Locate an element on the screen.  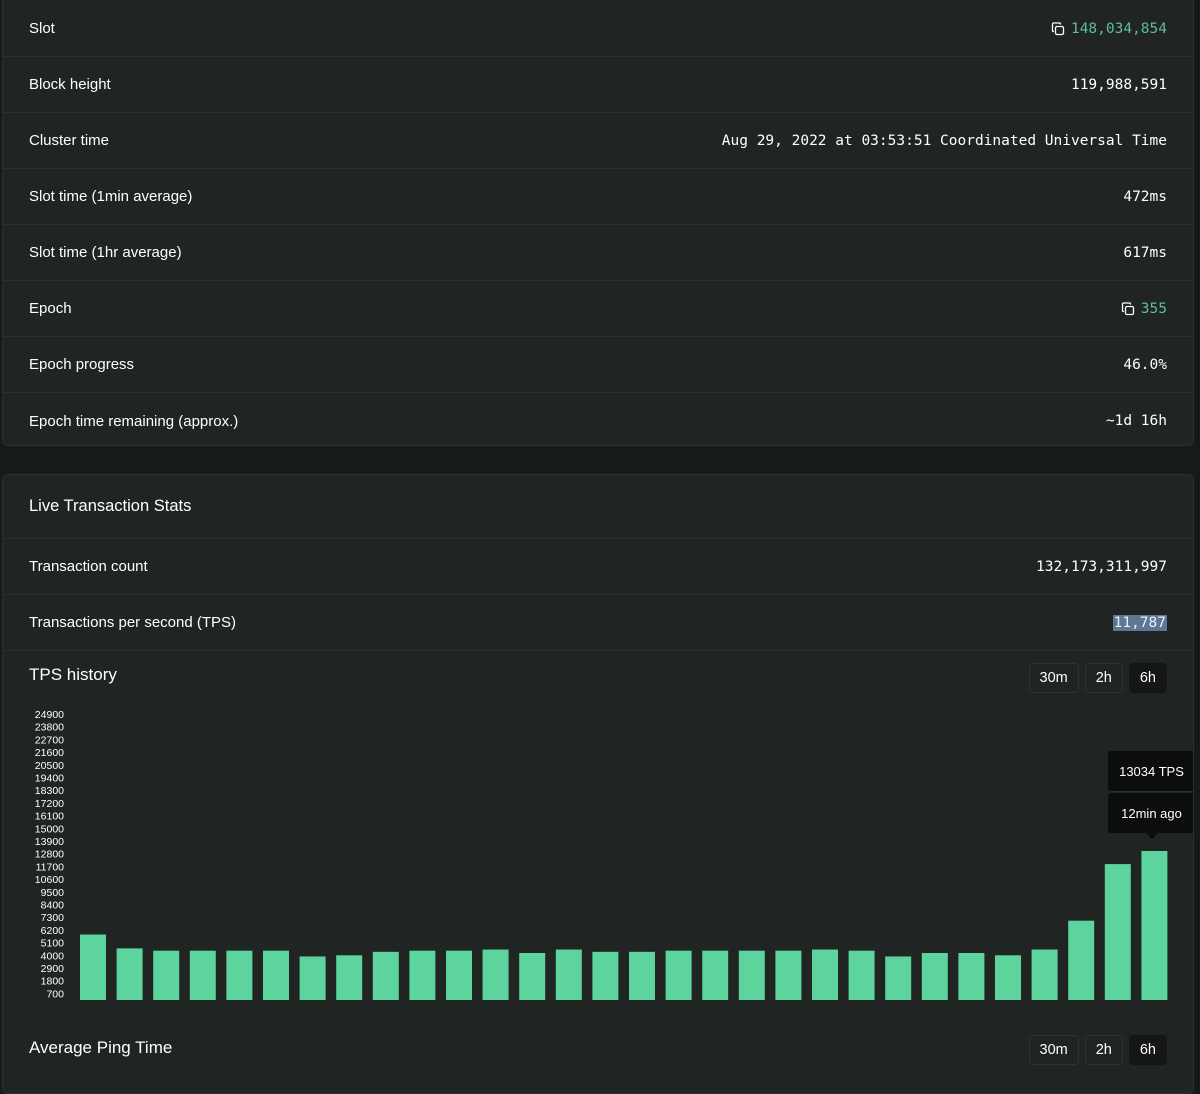
slot-value-container: 148,034,854 is located at coordinates (1109, 29).